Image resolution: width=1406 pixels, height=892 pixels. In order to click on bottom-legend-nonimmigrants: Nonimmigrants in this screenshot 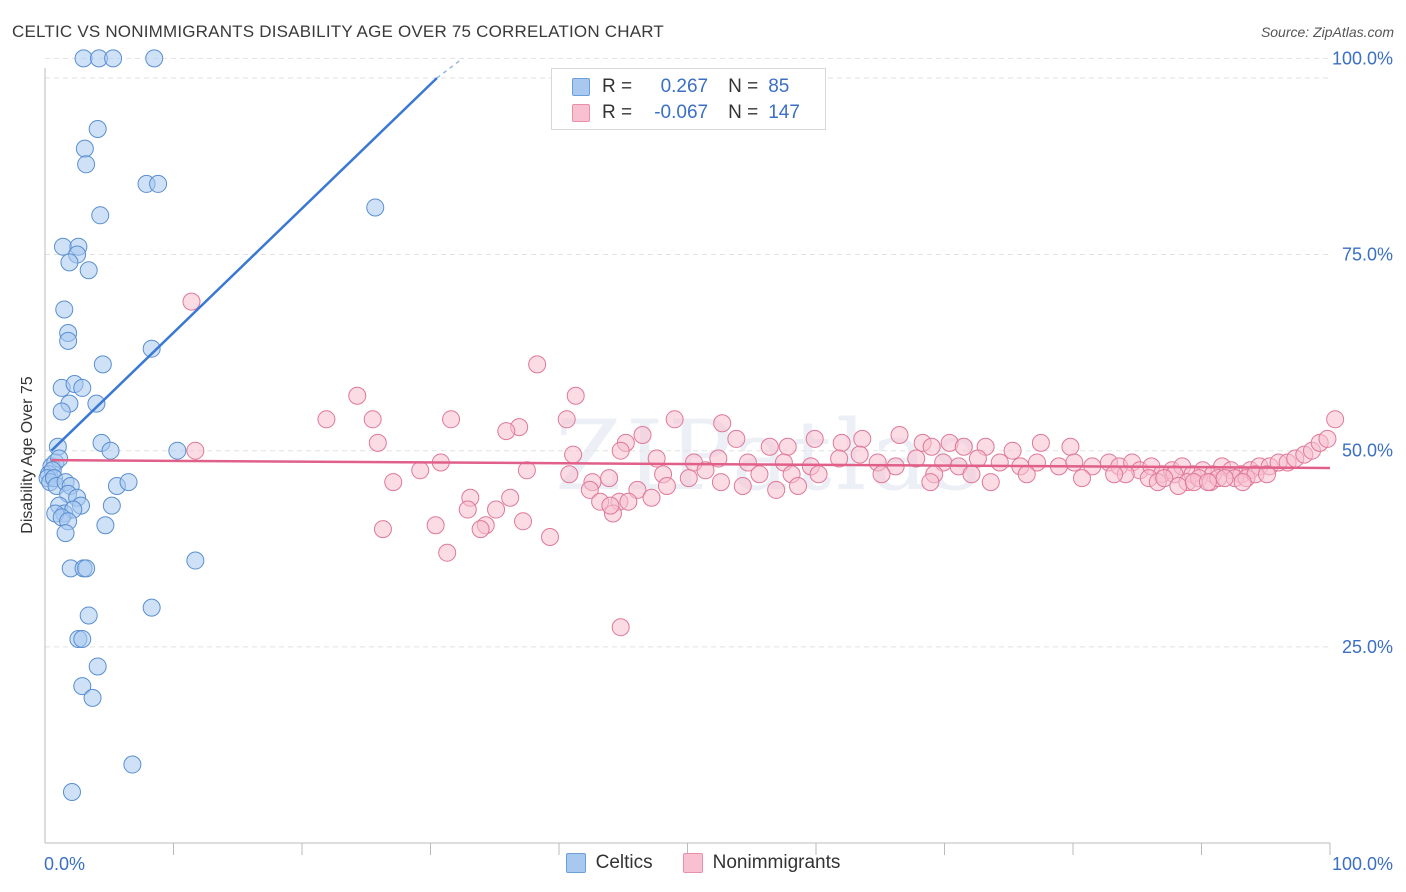, I will do `click(761, 863)`.